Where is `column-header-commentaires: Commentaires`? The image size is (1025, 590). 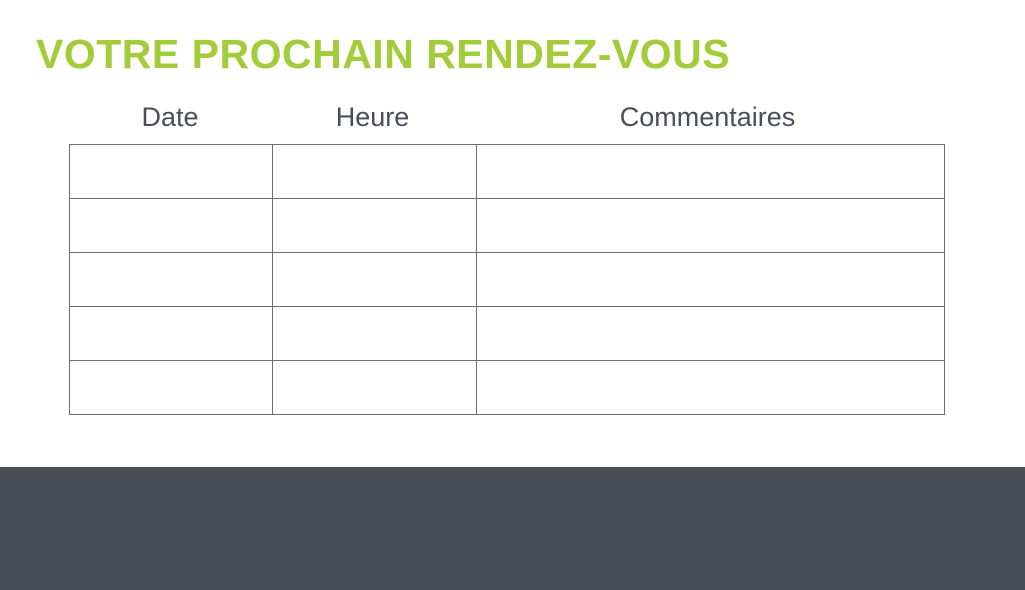
column-header-commentaires: Commentaires is located at coordinates (707, 117).